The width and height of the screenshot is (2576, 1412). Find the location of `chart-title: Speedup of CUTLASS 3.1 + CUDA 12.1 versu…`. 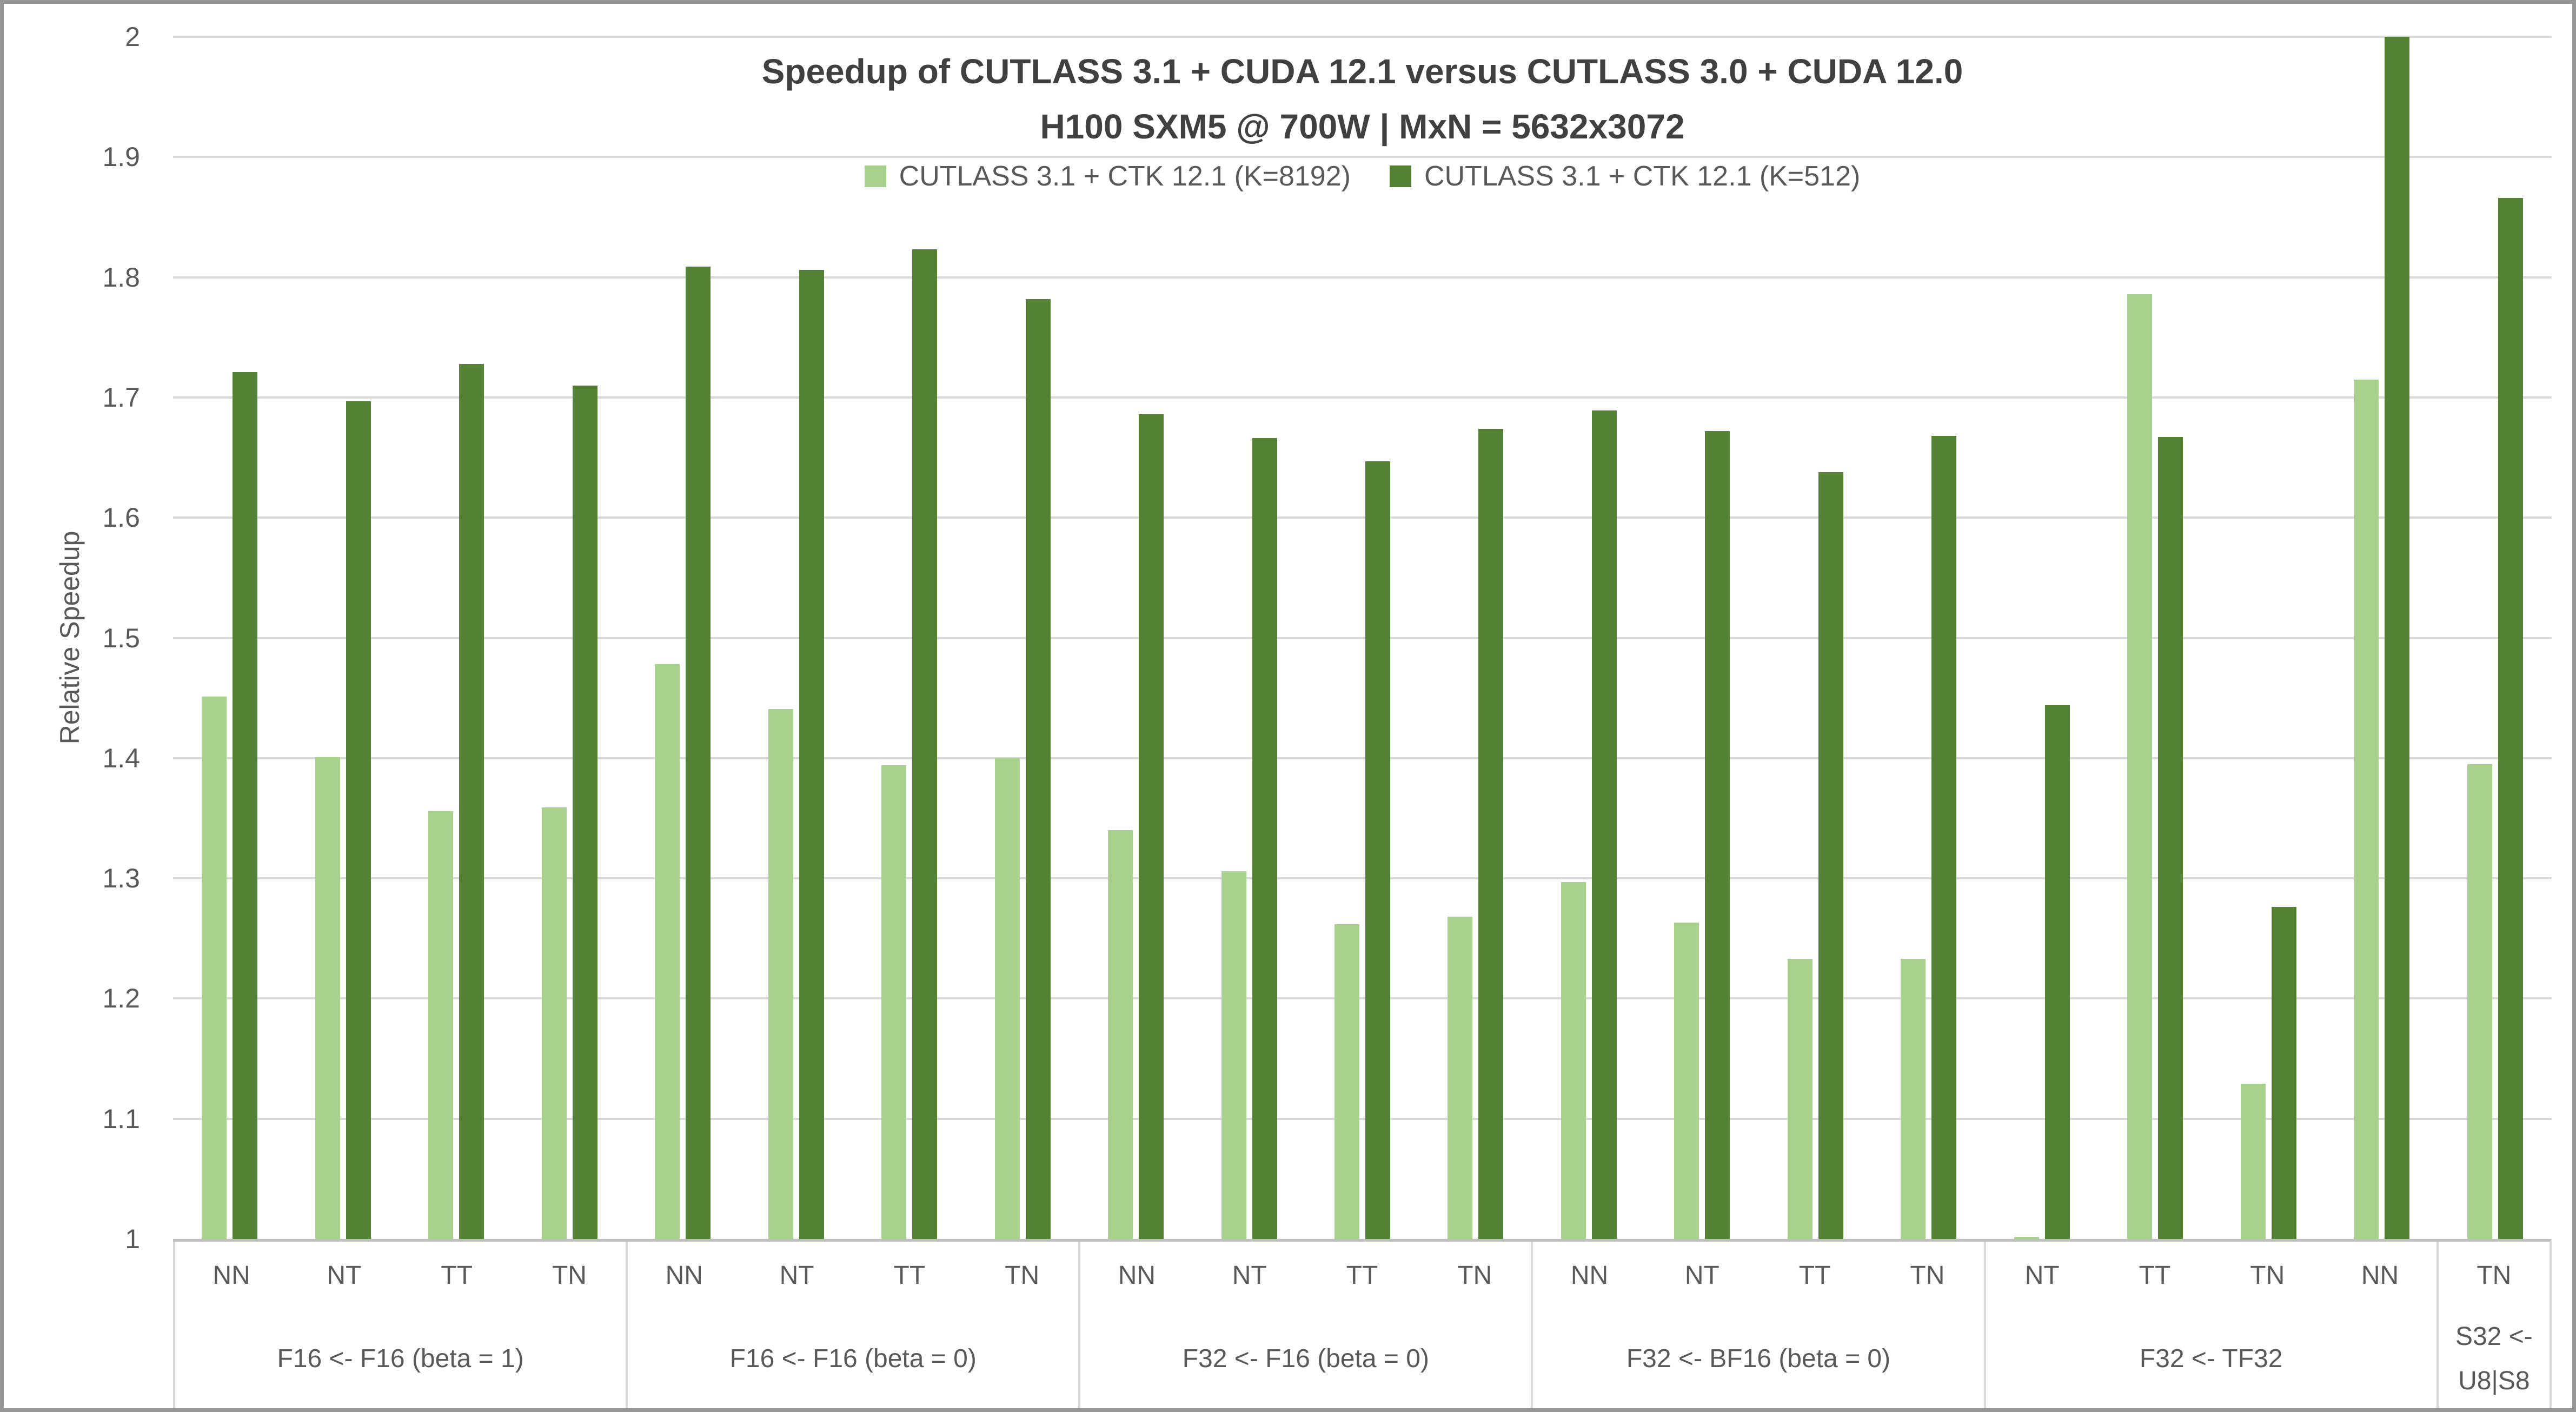

chart-title: Speedup of CUTLASS 3.1 + CUDA 12.1 versu… is located at coordinates (1362, 99).